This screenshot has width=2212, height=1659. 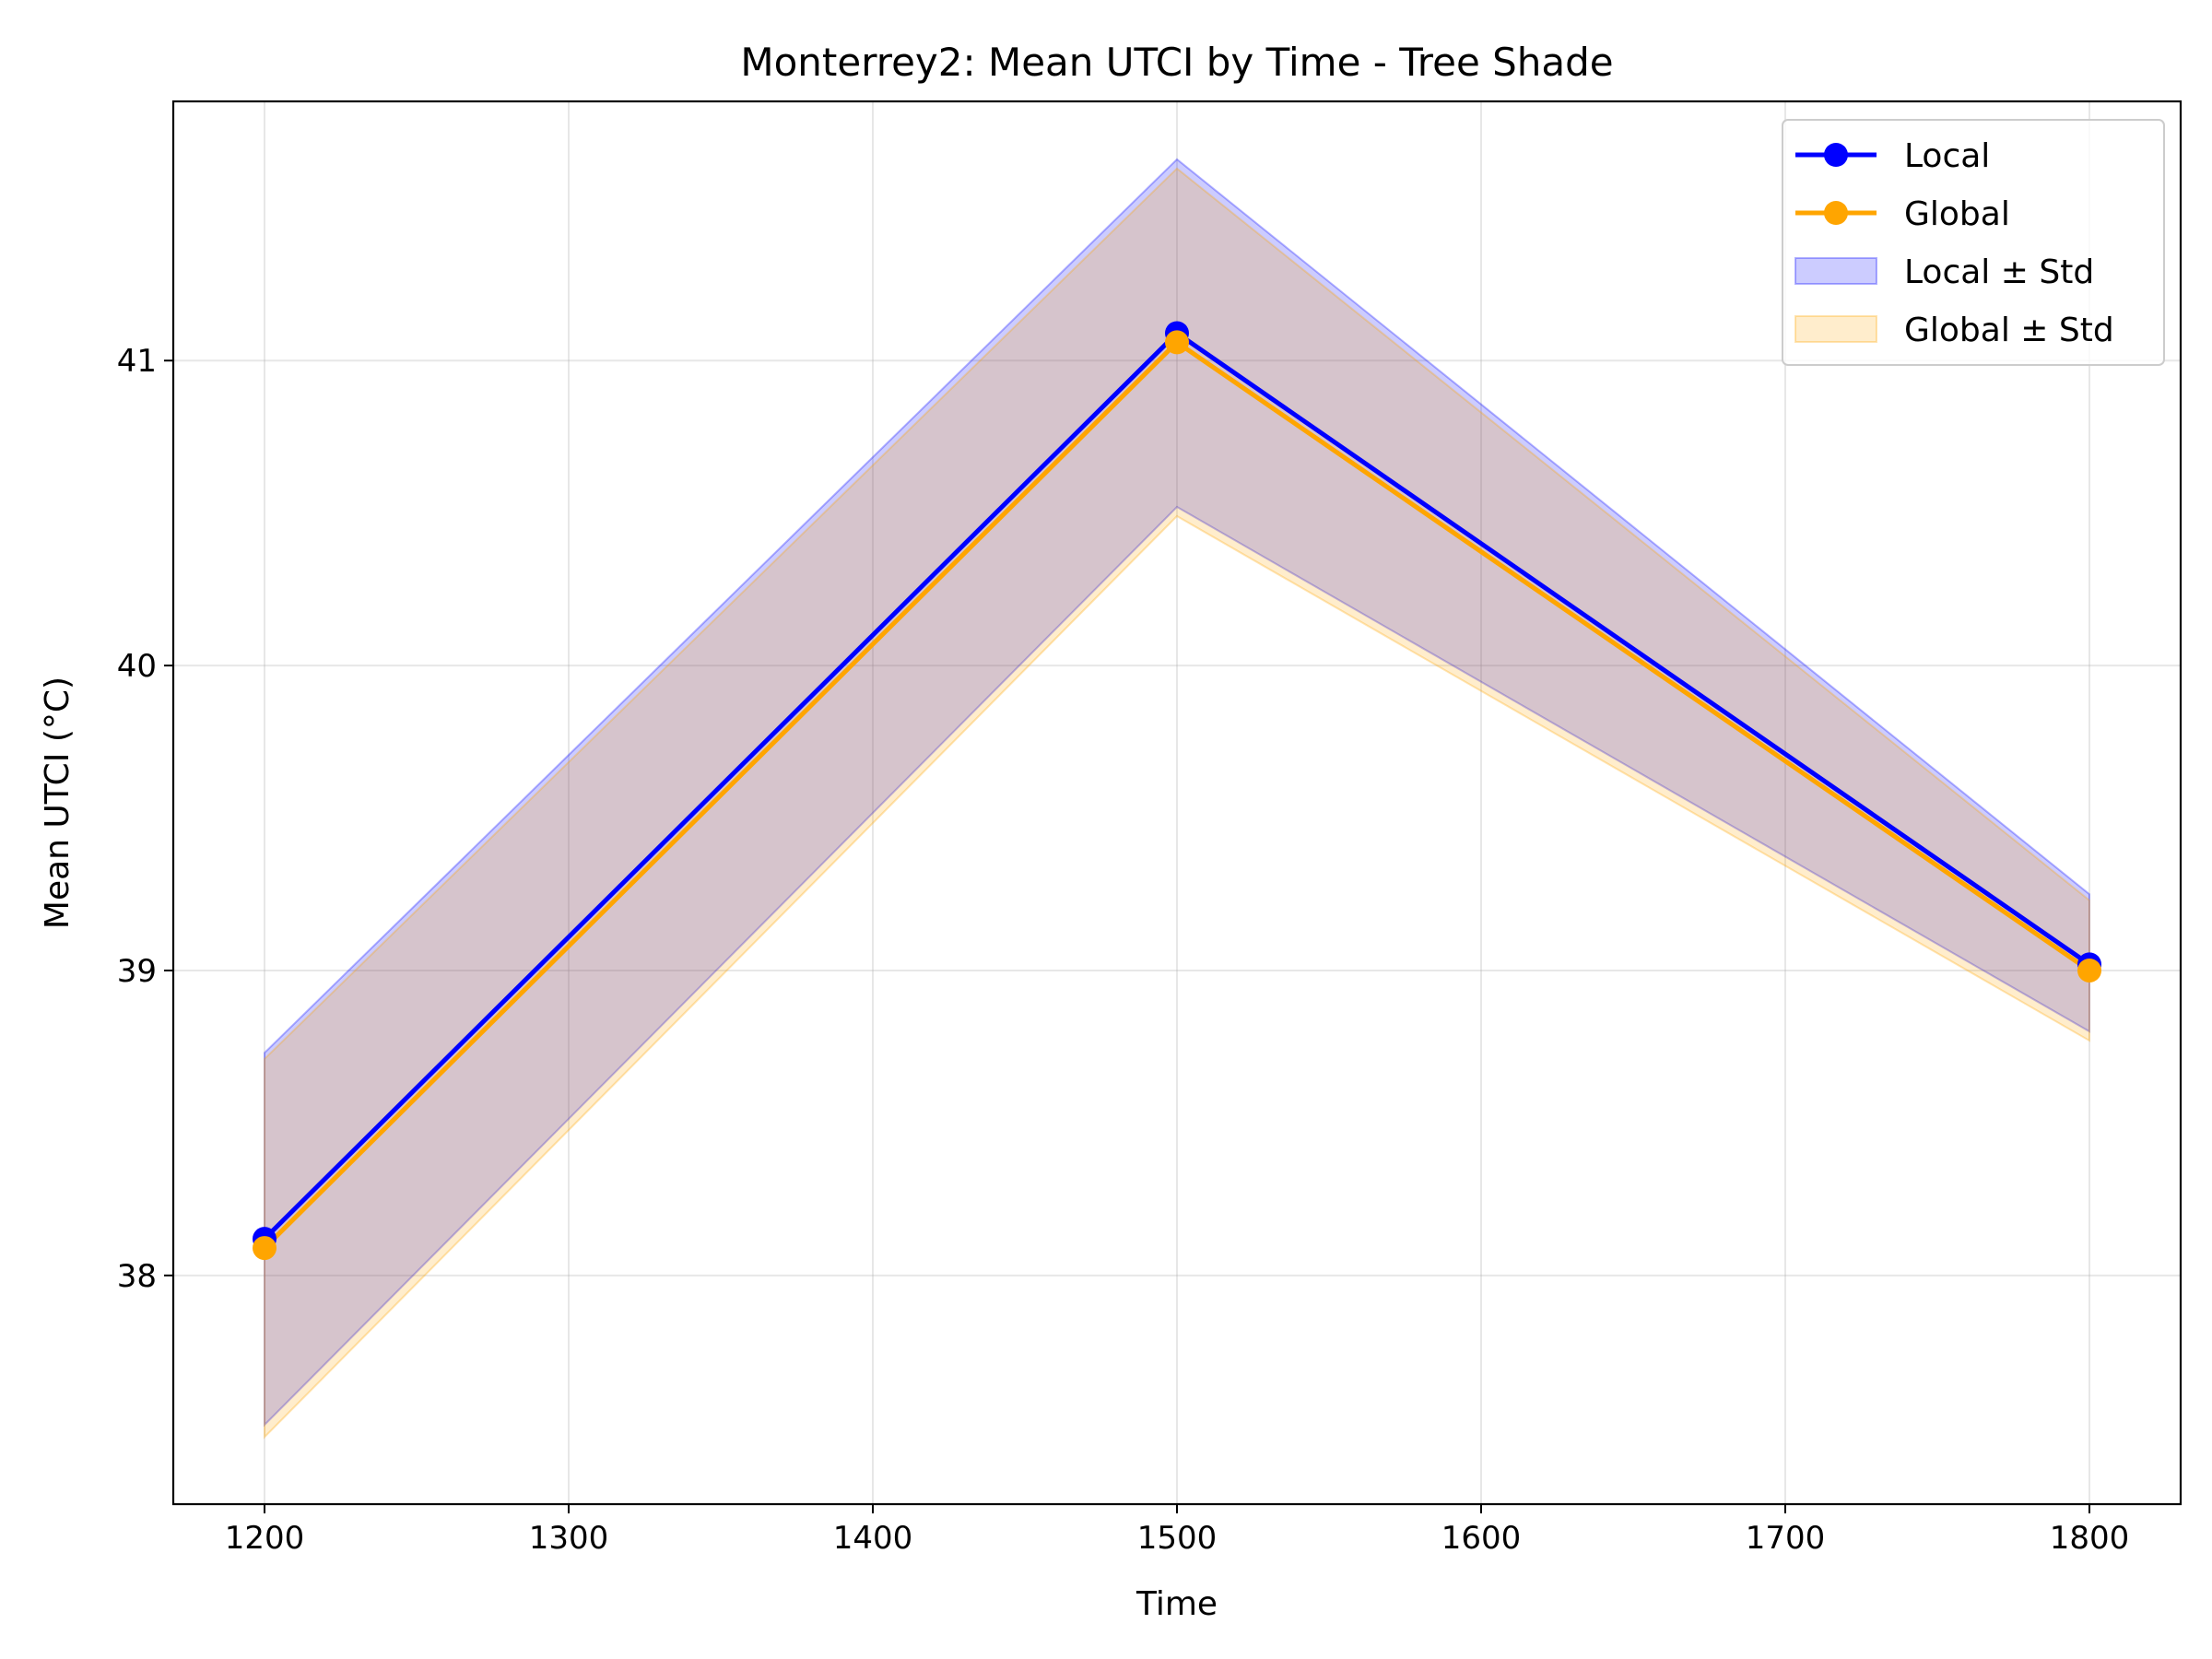 What do you see at coordinates (2090, 1538) in the screenshot?
I see `x-tick-label: 1800` at bounding box center [2090, 1538].